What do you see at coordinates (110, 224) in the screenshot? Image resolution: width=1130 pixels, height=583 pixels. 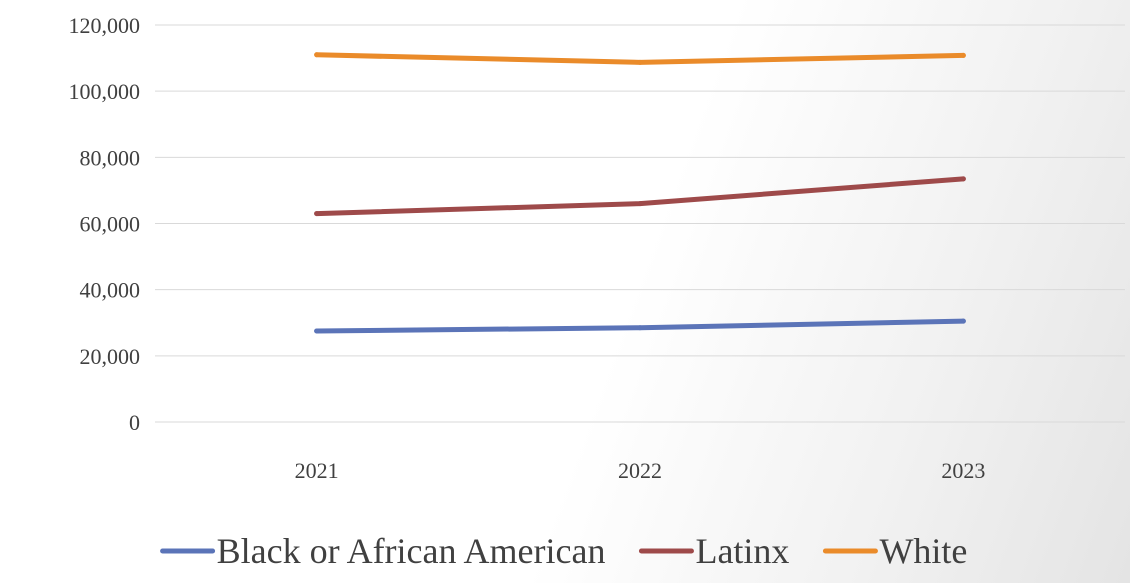 I see `y-tick-label: 60,000` at bounding box center [110, 224].